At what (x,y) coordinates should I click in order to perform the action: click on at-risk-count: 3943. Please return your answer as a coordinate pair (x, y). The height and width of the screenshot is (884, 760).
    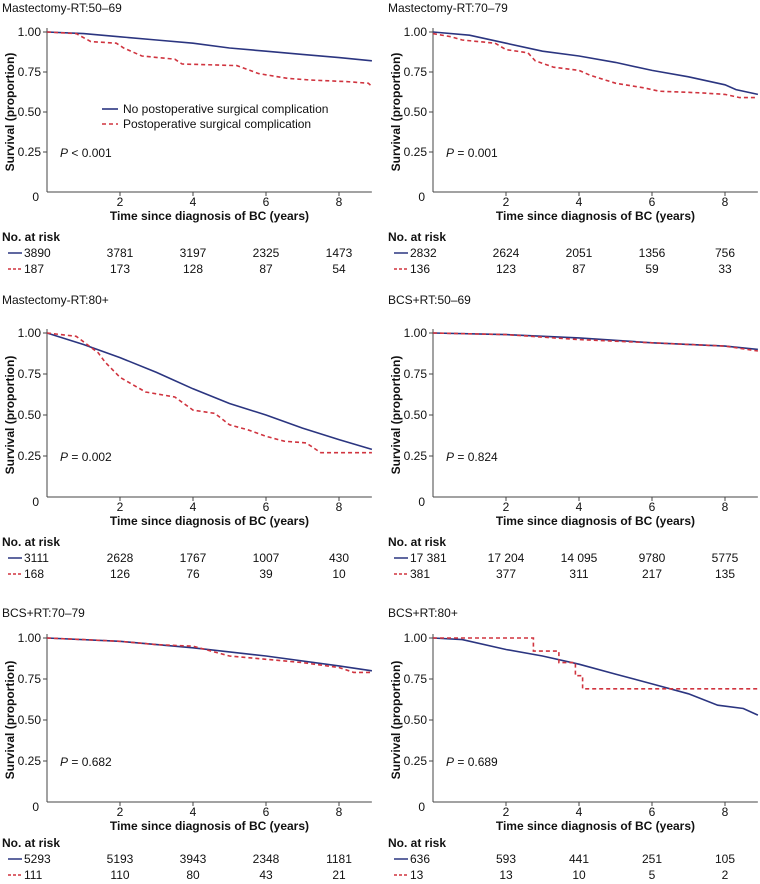
    Looking at the image, I should click on (193, 859).